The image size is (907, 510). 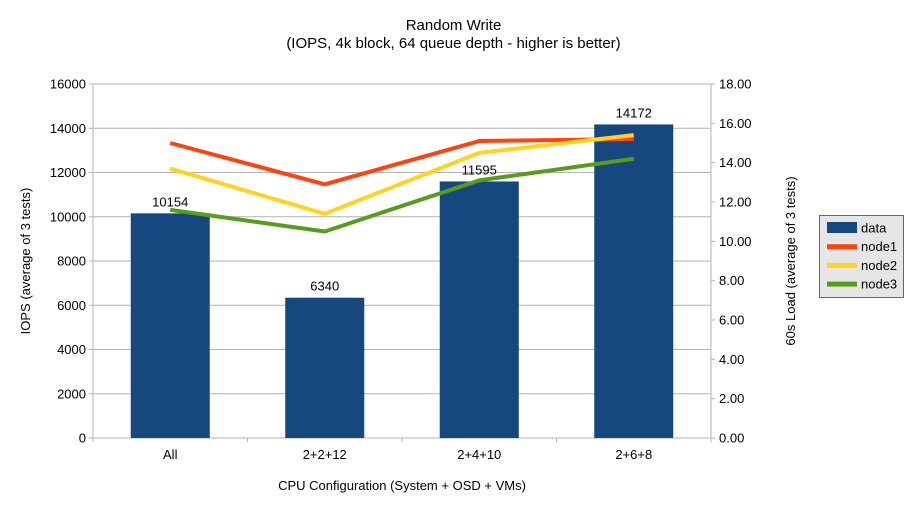 I want to click on right-axis-tick-label: 4.00, so click(x=731, y=359).